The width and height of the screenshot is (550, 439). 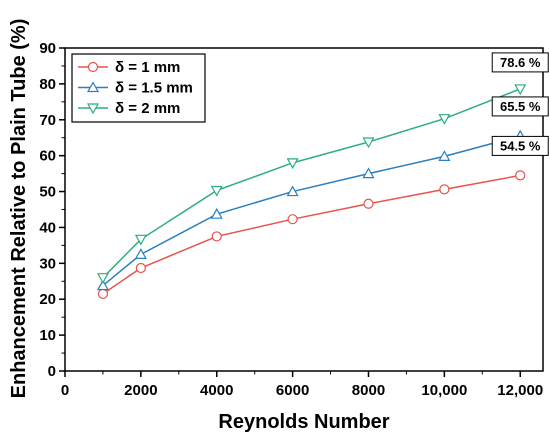 I want to click on y-axis: 0 10 20 30 40 50 60 70 80 90, so click(x=52, y=210).